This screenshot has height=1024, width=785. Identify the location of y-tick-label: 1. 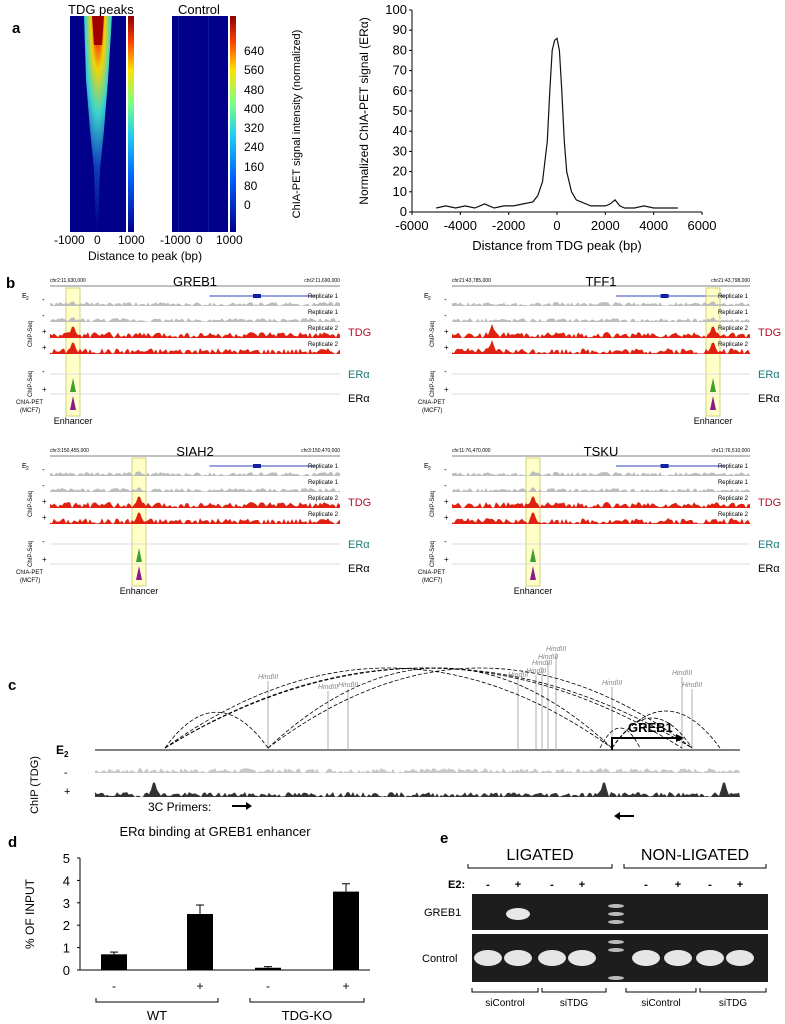
(66, 948).